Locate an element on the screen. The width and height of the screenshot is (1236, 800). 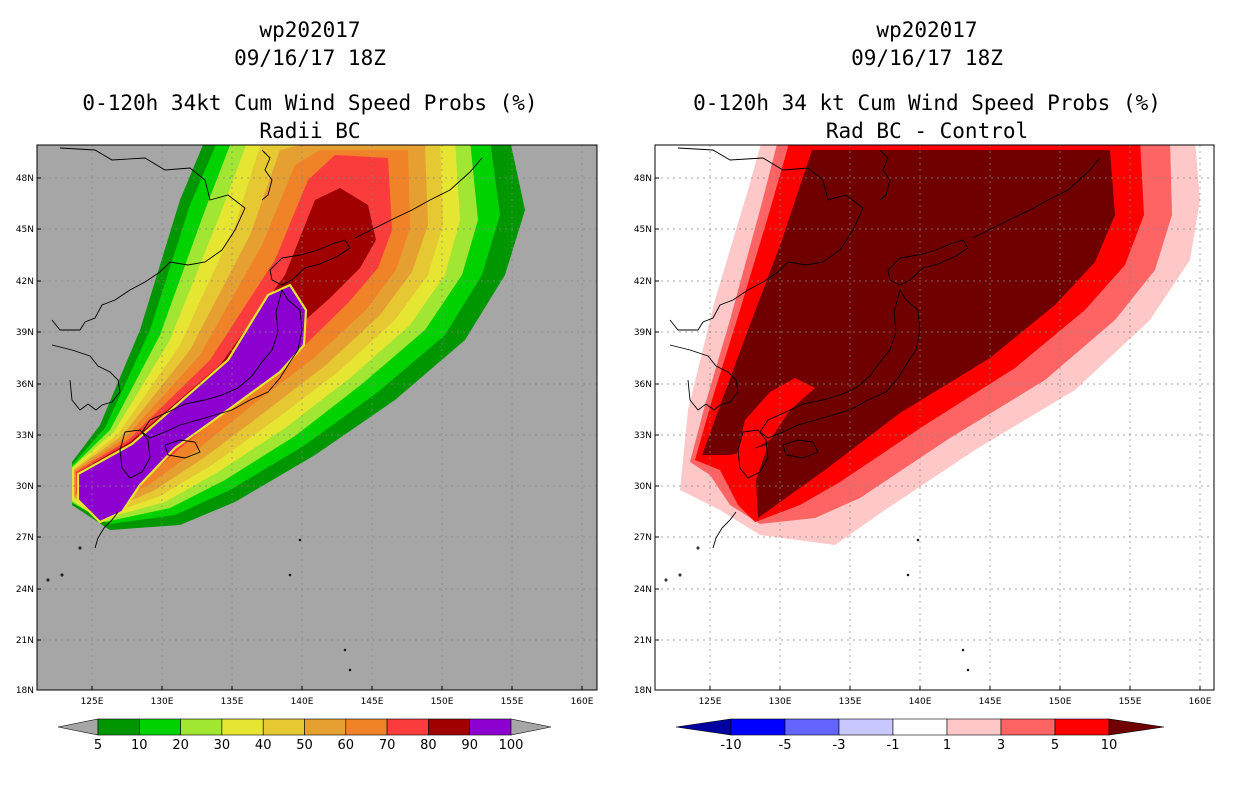
left-lat-label: 42N is located at coordinates (25, 282).